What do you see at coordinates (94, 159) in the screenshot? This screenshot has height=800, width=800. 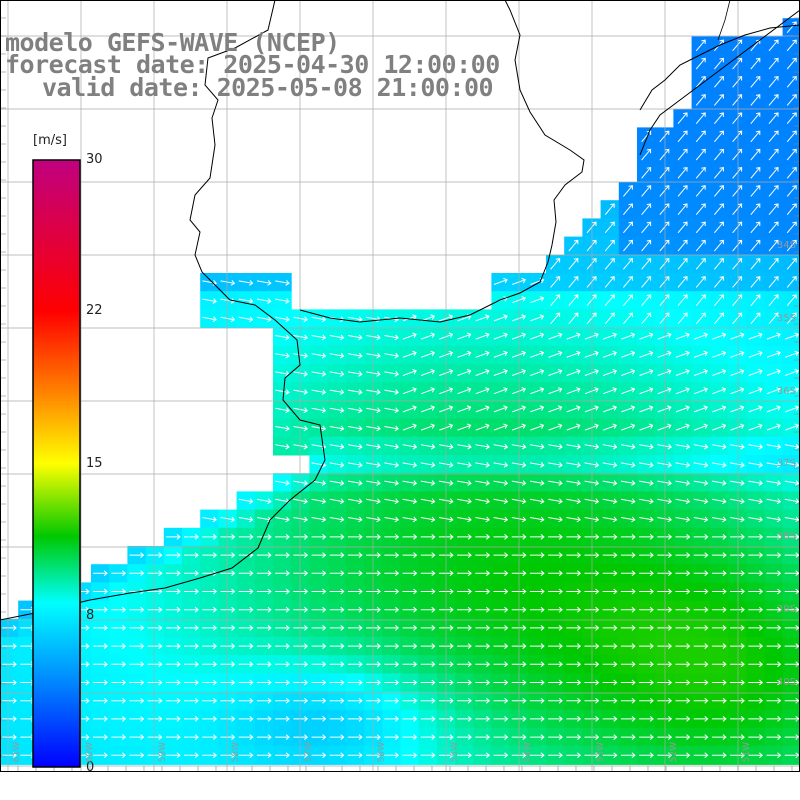 I see `colorbar-tick-label: 30` at bounding box center [94, 159].